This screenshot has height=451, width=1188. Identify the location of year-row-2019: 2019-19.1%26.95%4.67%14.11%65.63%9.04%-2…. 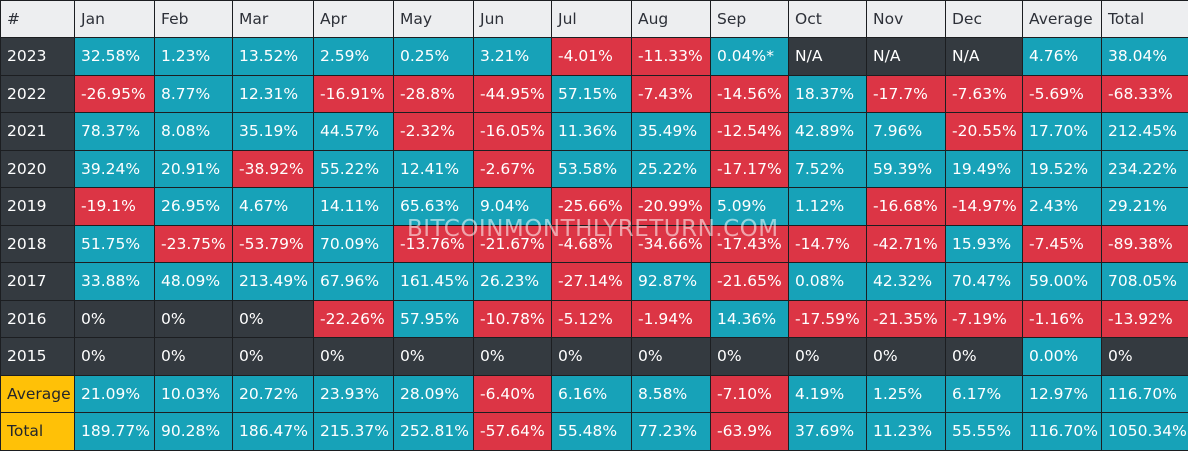
(594, 207).